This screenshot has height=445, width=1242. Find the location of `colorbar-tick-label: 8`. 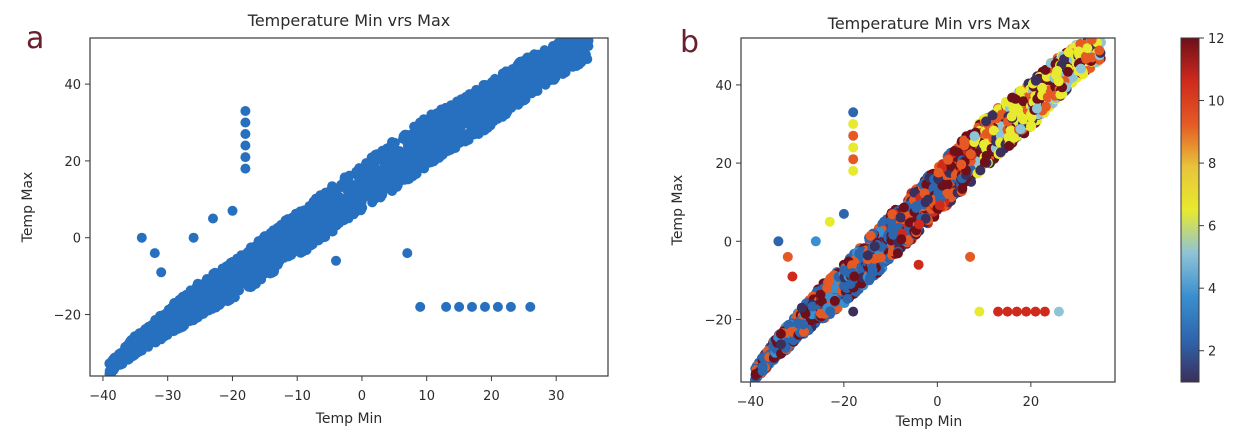

colorbar-tick-label: 8 is located at coordinates (1212, 164).